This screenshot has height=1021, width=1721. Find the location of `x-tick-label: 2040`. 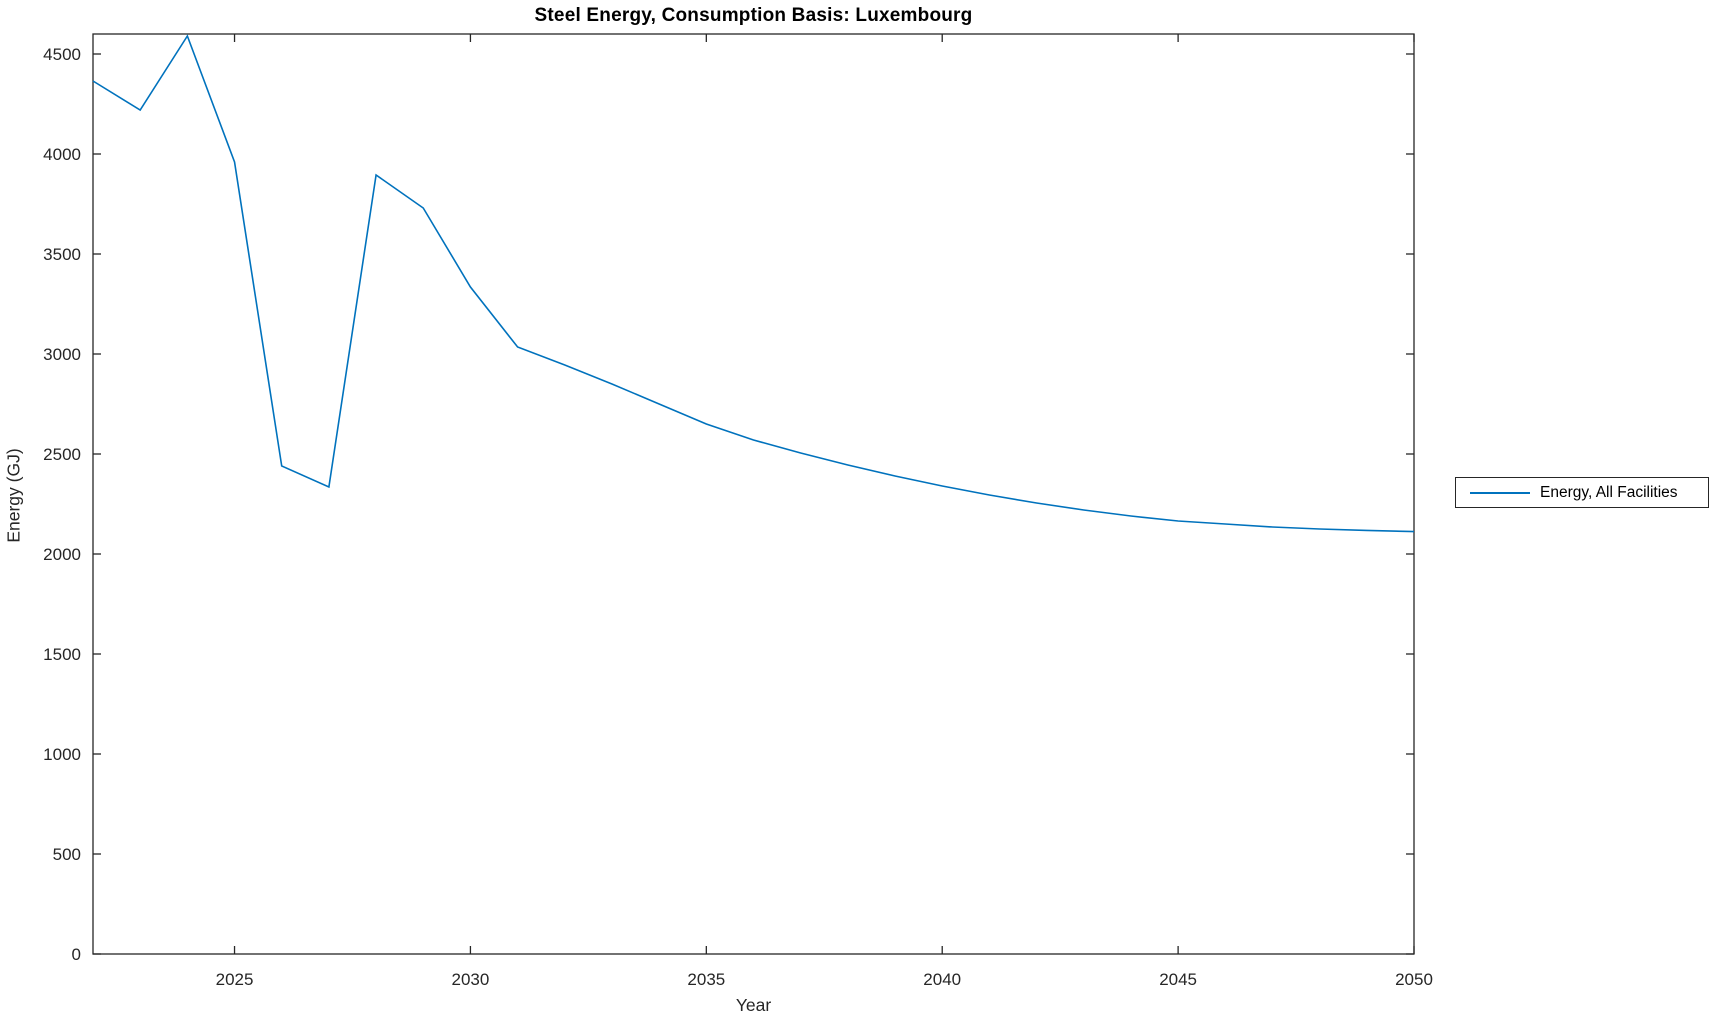

x-tick-label: 2040 is located at coordinates (942, 979).